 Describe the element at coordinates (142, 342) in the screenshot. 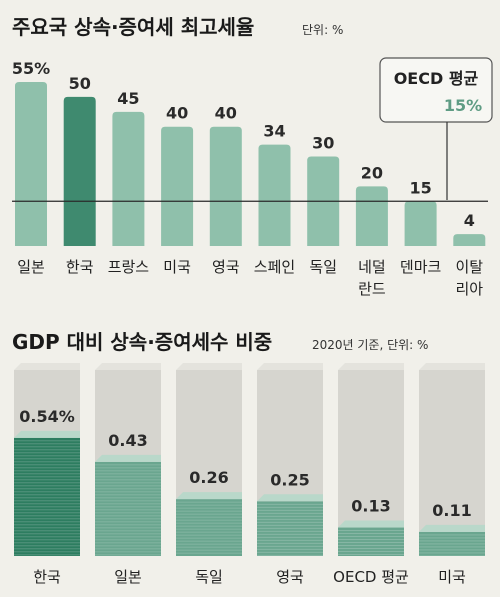

I see `chart2-title: GDP 대비 상속·증여세수 비중` at that location.